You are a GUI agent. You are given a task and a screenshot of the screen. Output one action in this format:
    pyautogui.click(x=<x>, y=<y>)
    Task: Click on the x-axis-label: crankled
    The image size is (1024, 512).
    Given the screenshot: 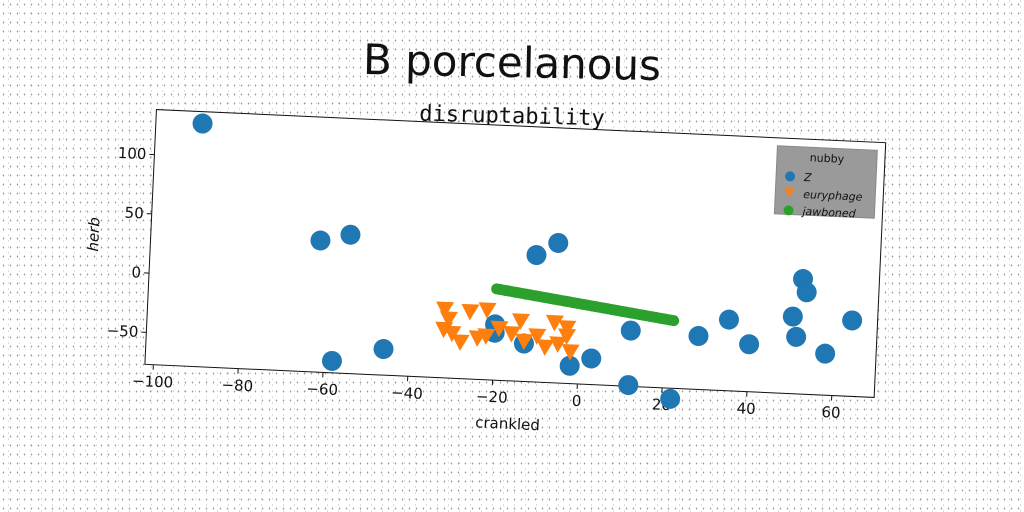 What is the action you would take?
    pyautogui.click(x=507, y=423)
    